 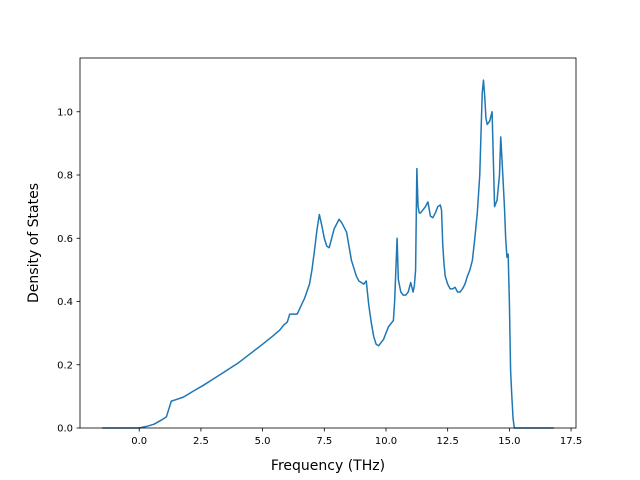 What do you see at coordinates (65, 239) in the screenshot?
I see `y-tick-label: 0.6` at bounding box center [65, 239].